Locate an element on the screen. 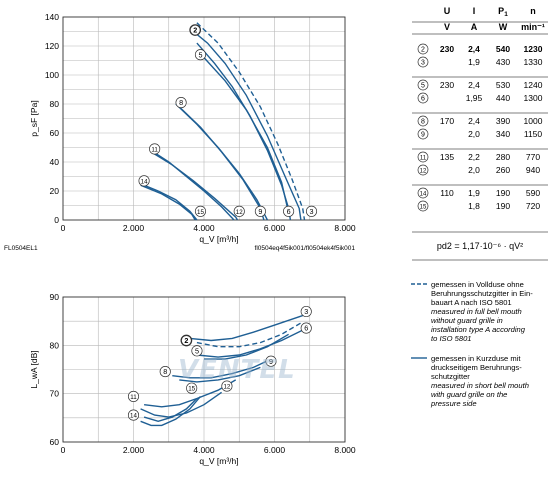 The height and width of the screenshot is (487, 550). table-unit: A is located at coordinates (474, 27).